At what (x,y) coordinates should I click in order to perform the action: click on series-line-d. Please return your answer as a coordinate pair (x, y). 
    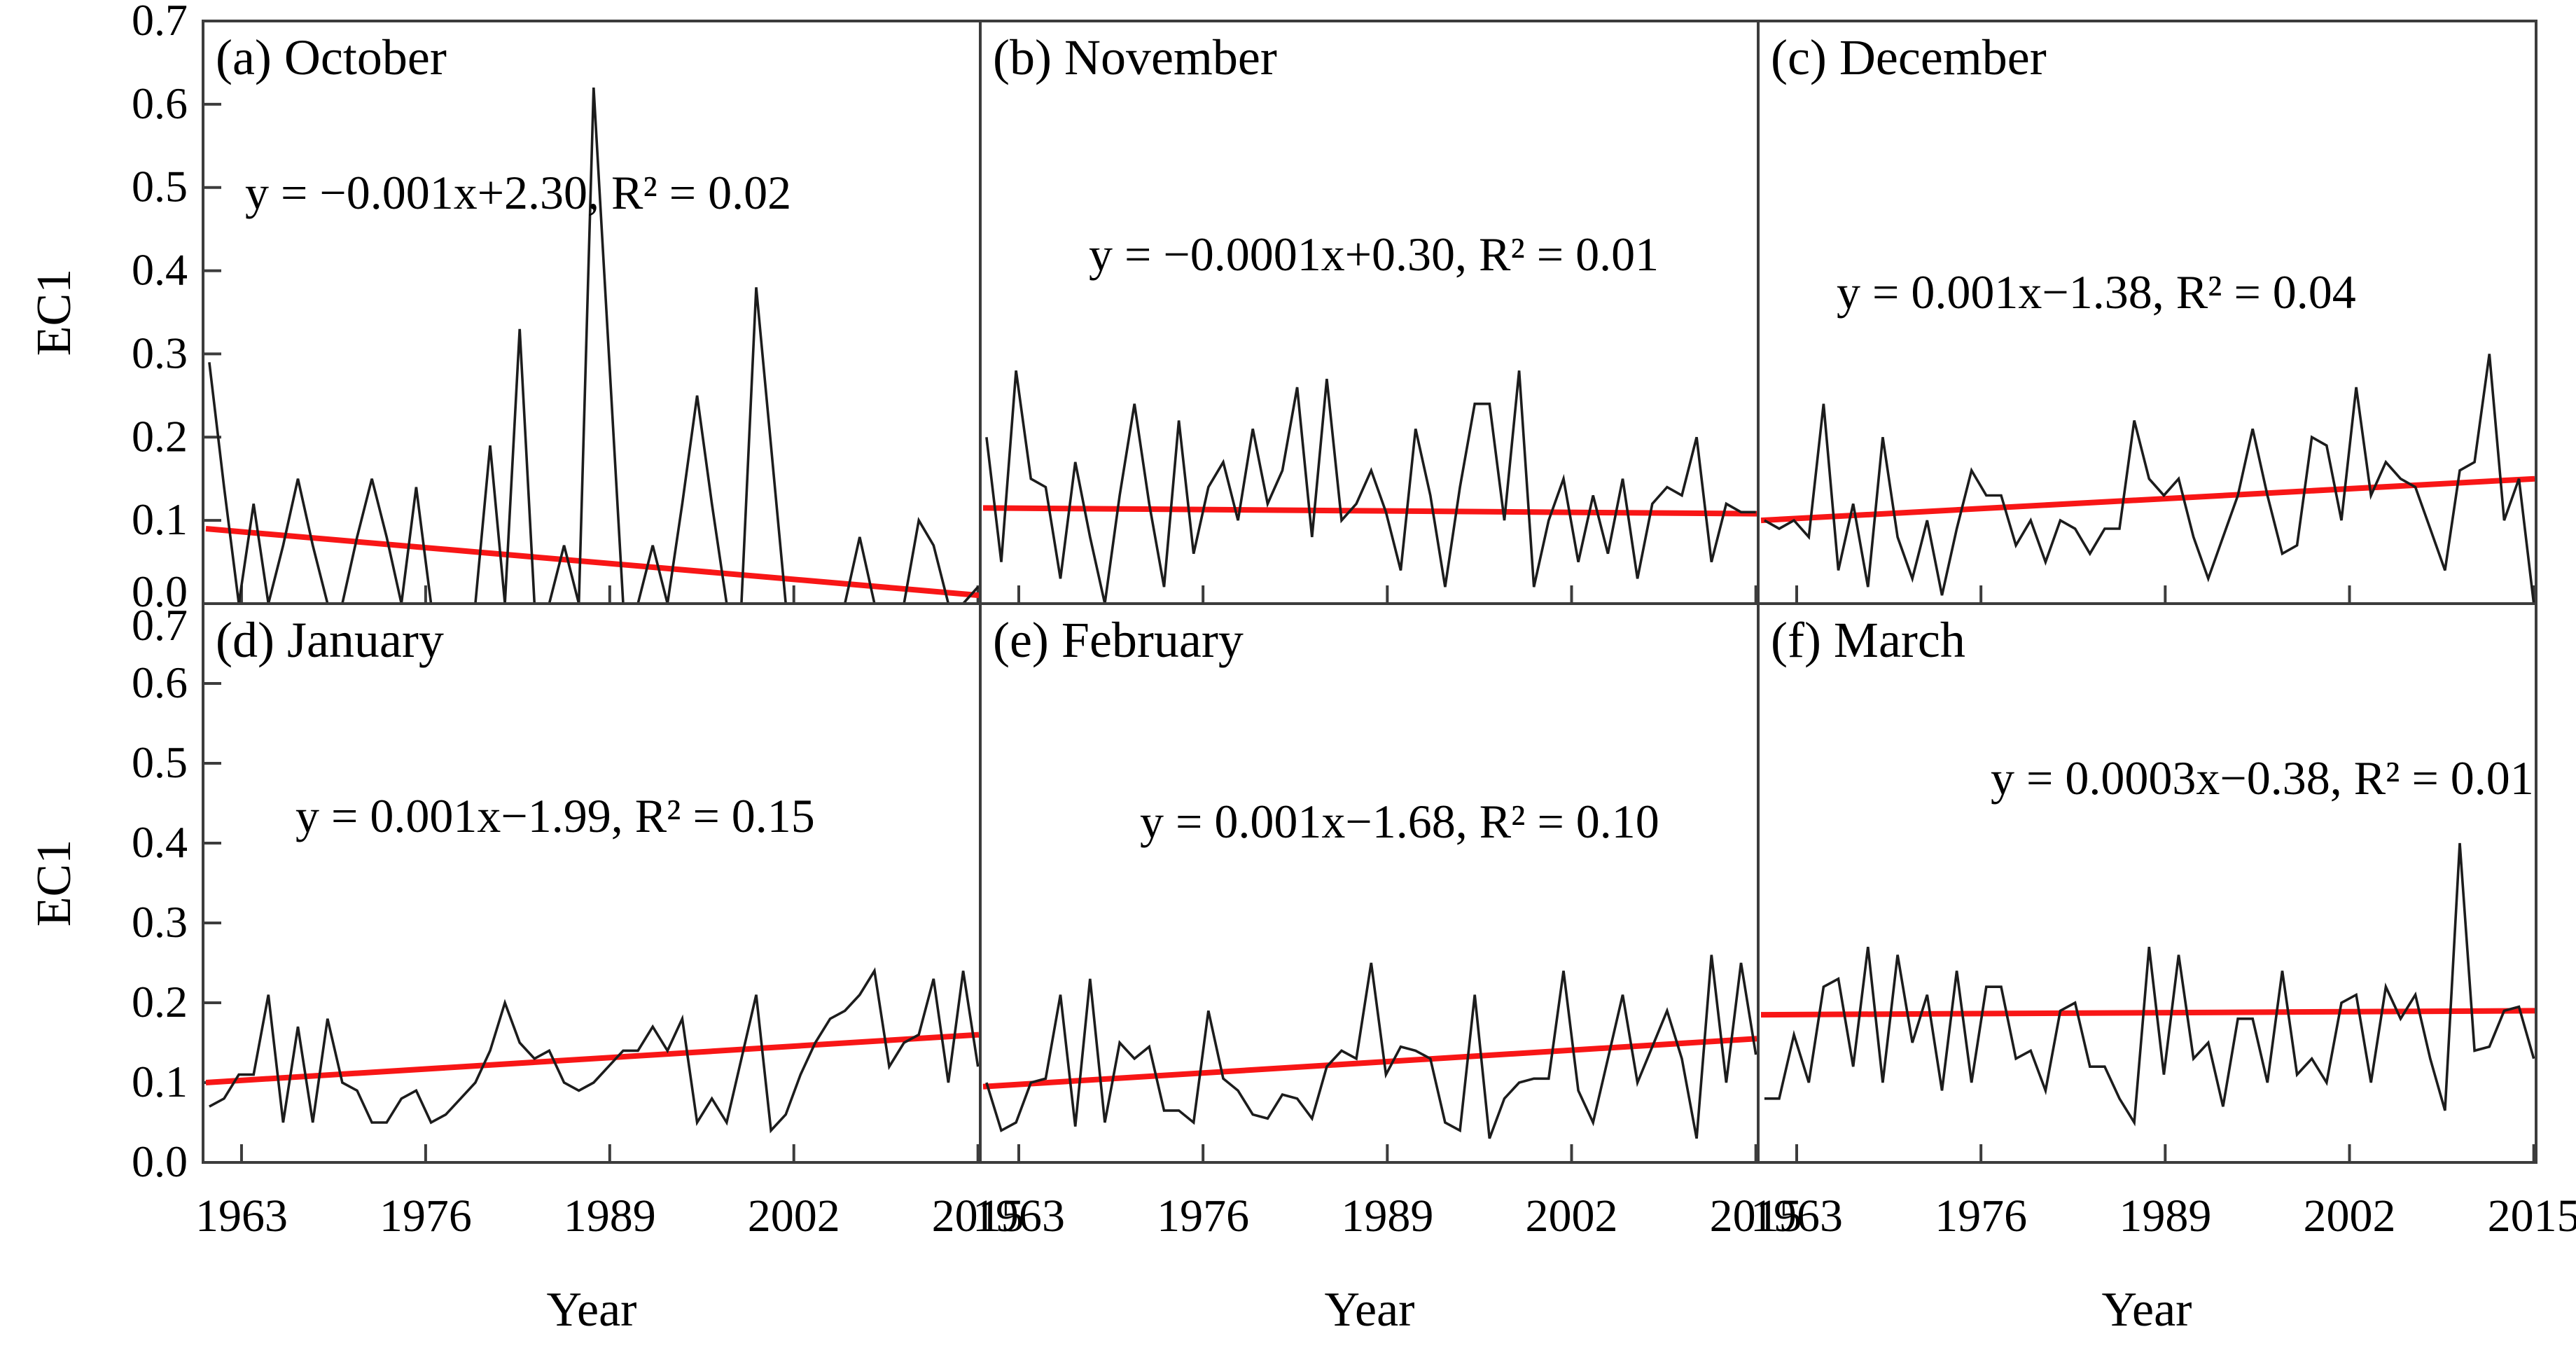
    Looking at the image, I should click on (594, 1050).